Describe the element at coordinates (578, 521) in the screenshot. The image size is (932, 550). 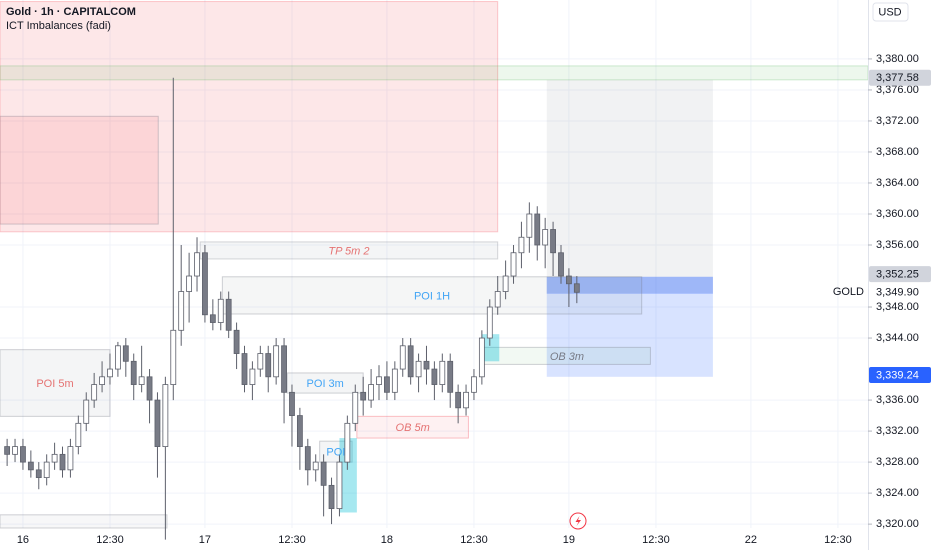
I see `event-bolt` at that location.